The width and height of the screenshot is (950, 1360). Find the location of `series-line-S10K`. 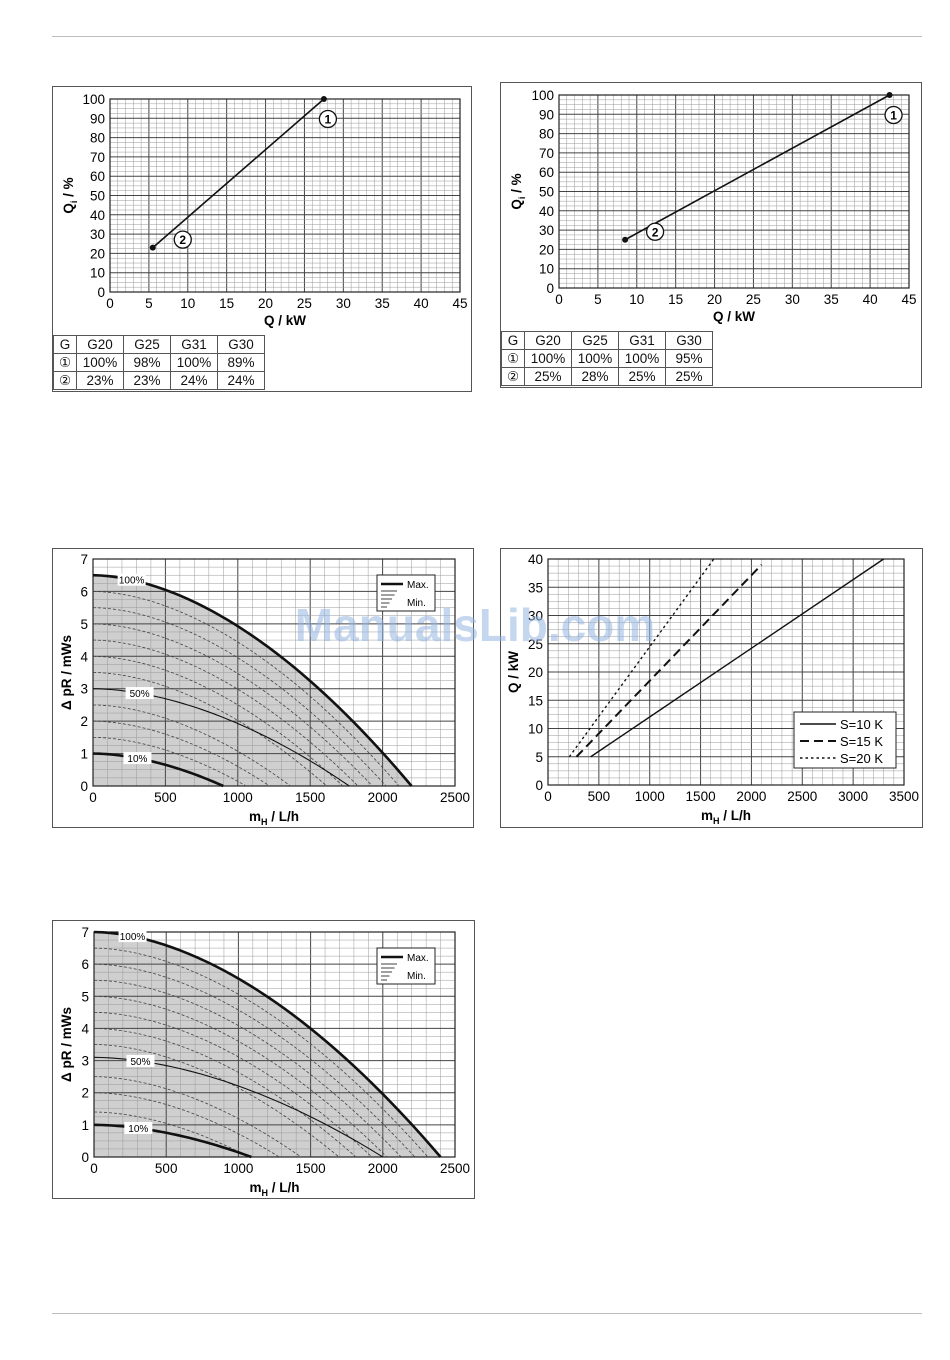

series-line-S10K is located at coordinates (737, 658).